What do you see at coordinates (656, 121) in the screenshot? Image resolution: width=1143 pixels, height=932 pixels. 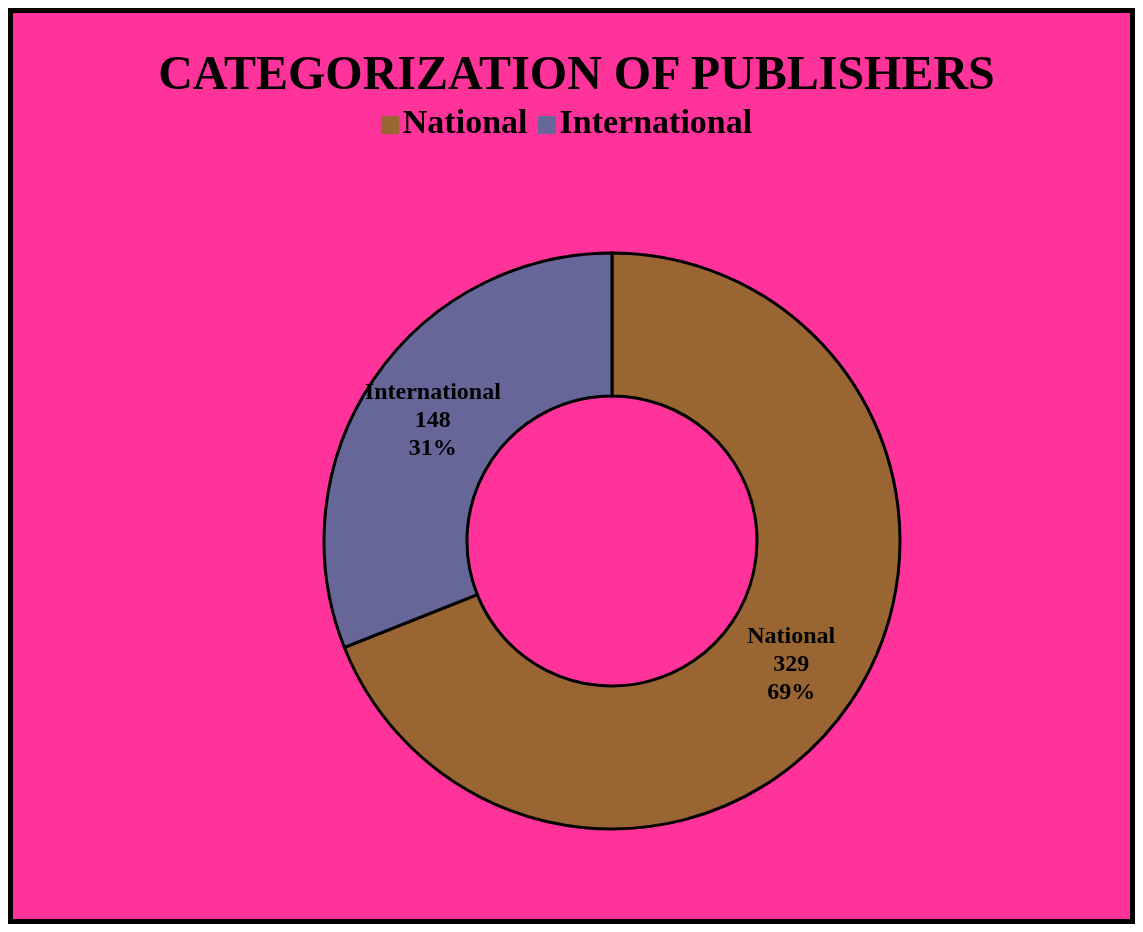 I see `legend-label: International` at bounding box center [656, 121].